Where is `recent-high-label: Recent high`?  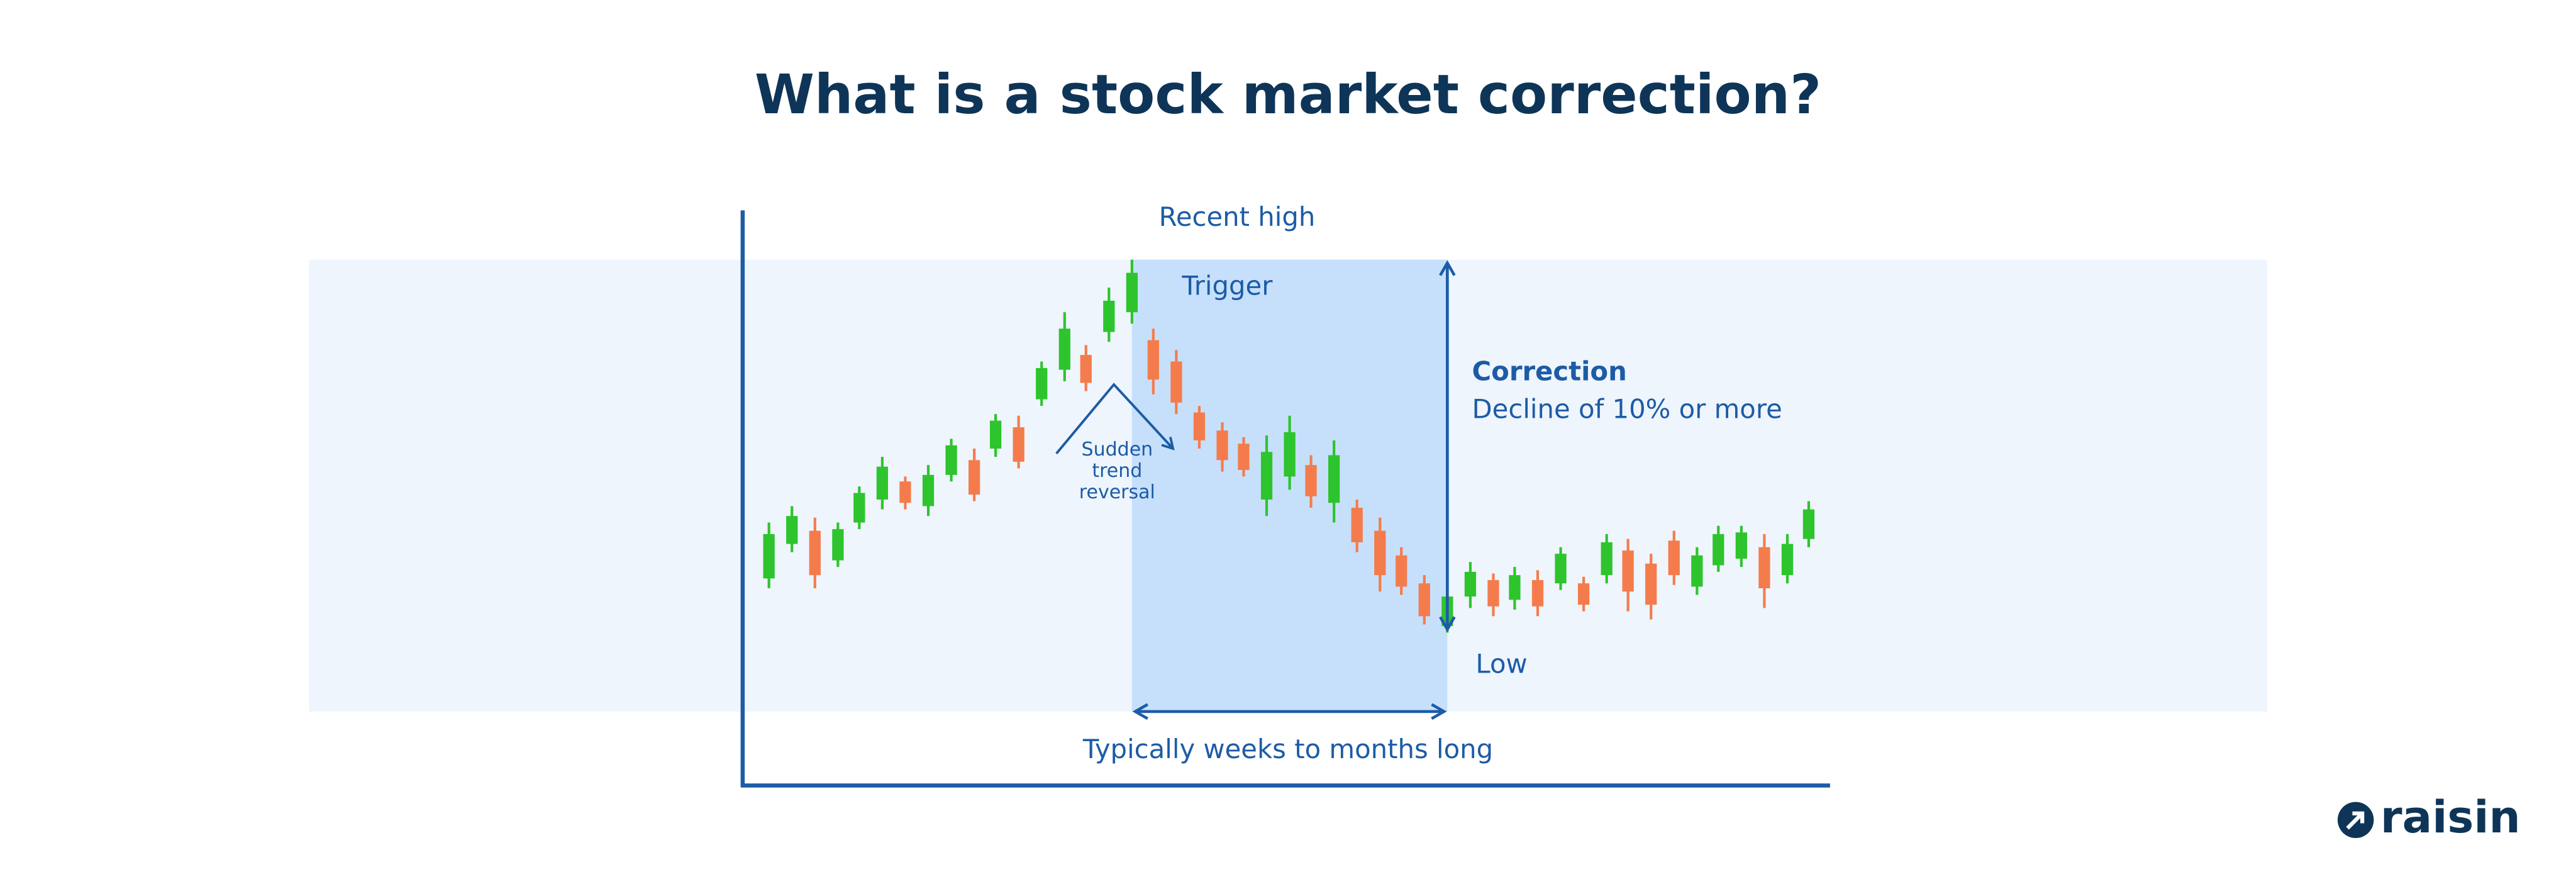 recent-high-label: Recent high is located at coordinates (1237, 217).